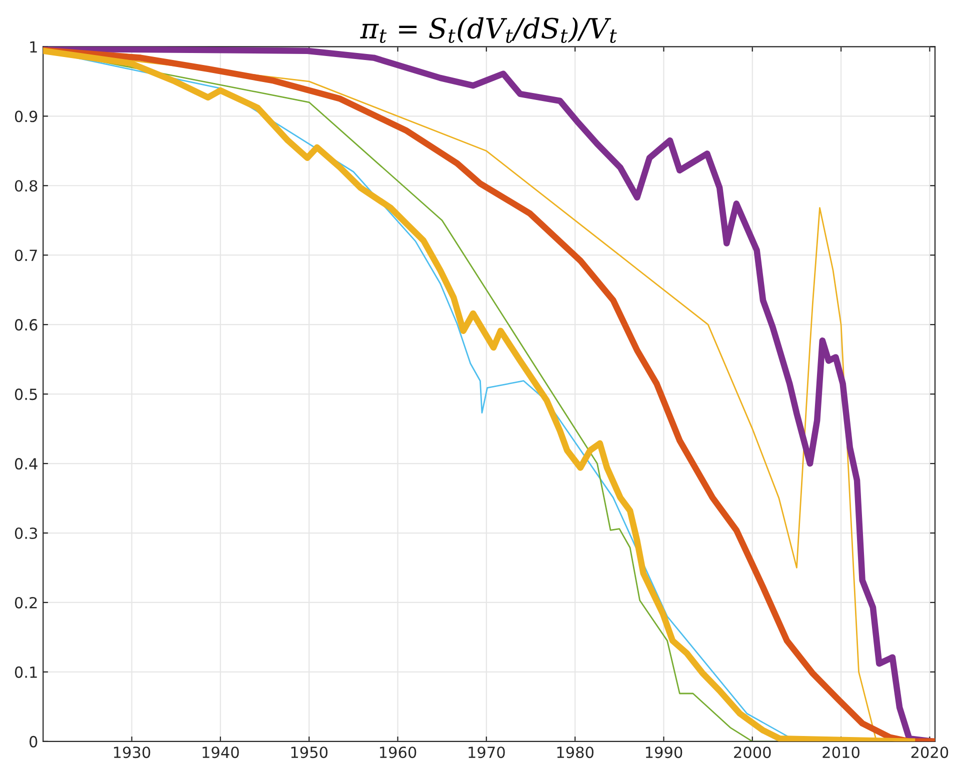 The image size is (958, 778). I want to click on y-tick-label: 0.3, so click(26, 533).